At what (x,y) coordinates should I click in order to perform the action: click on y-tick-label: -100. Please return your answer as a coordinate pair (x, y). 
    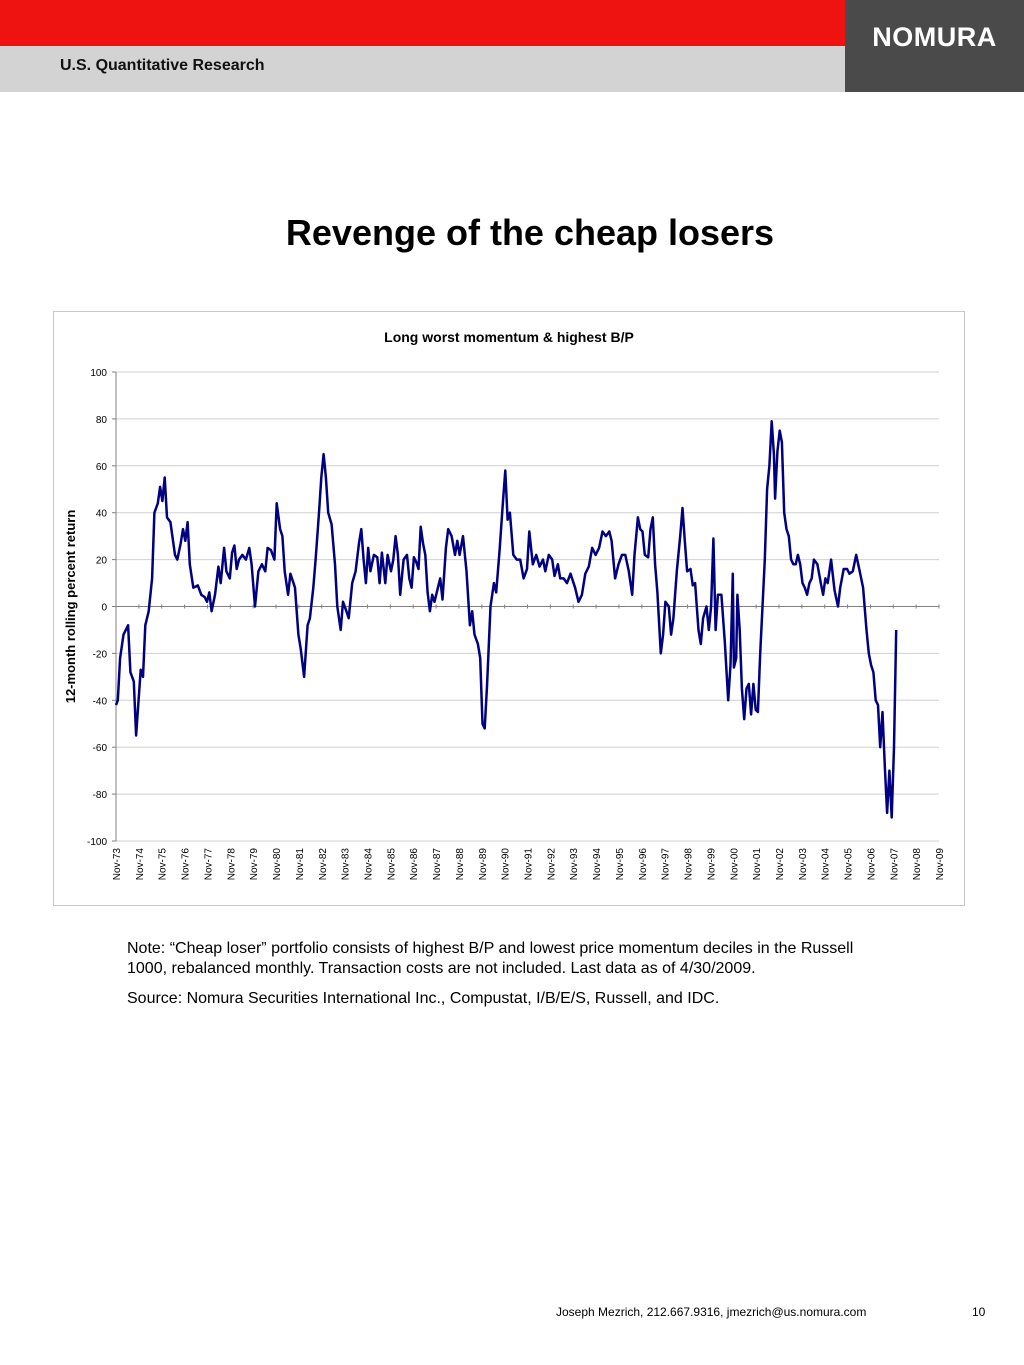
    Looking at the image, I should click on (97, 842).